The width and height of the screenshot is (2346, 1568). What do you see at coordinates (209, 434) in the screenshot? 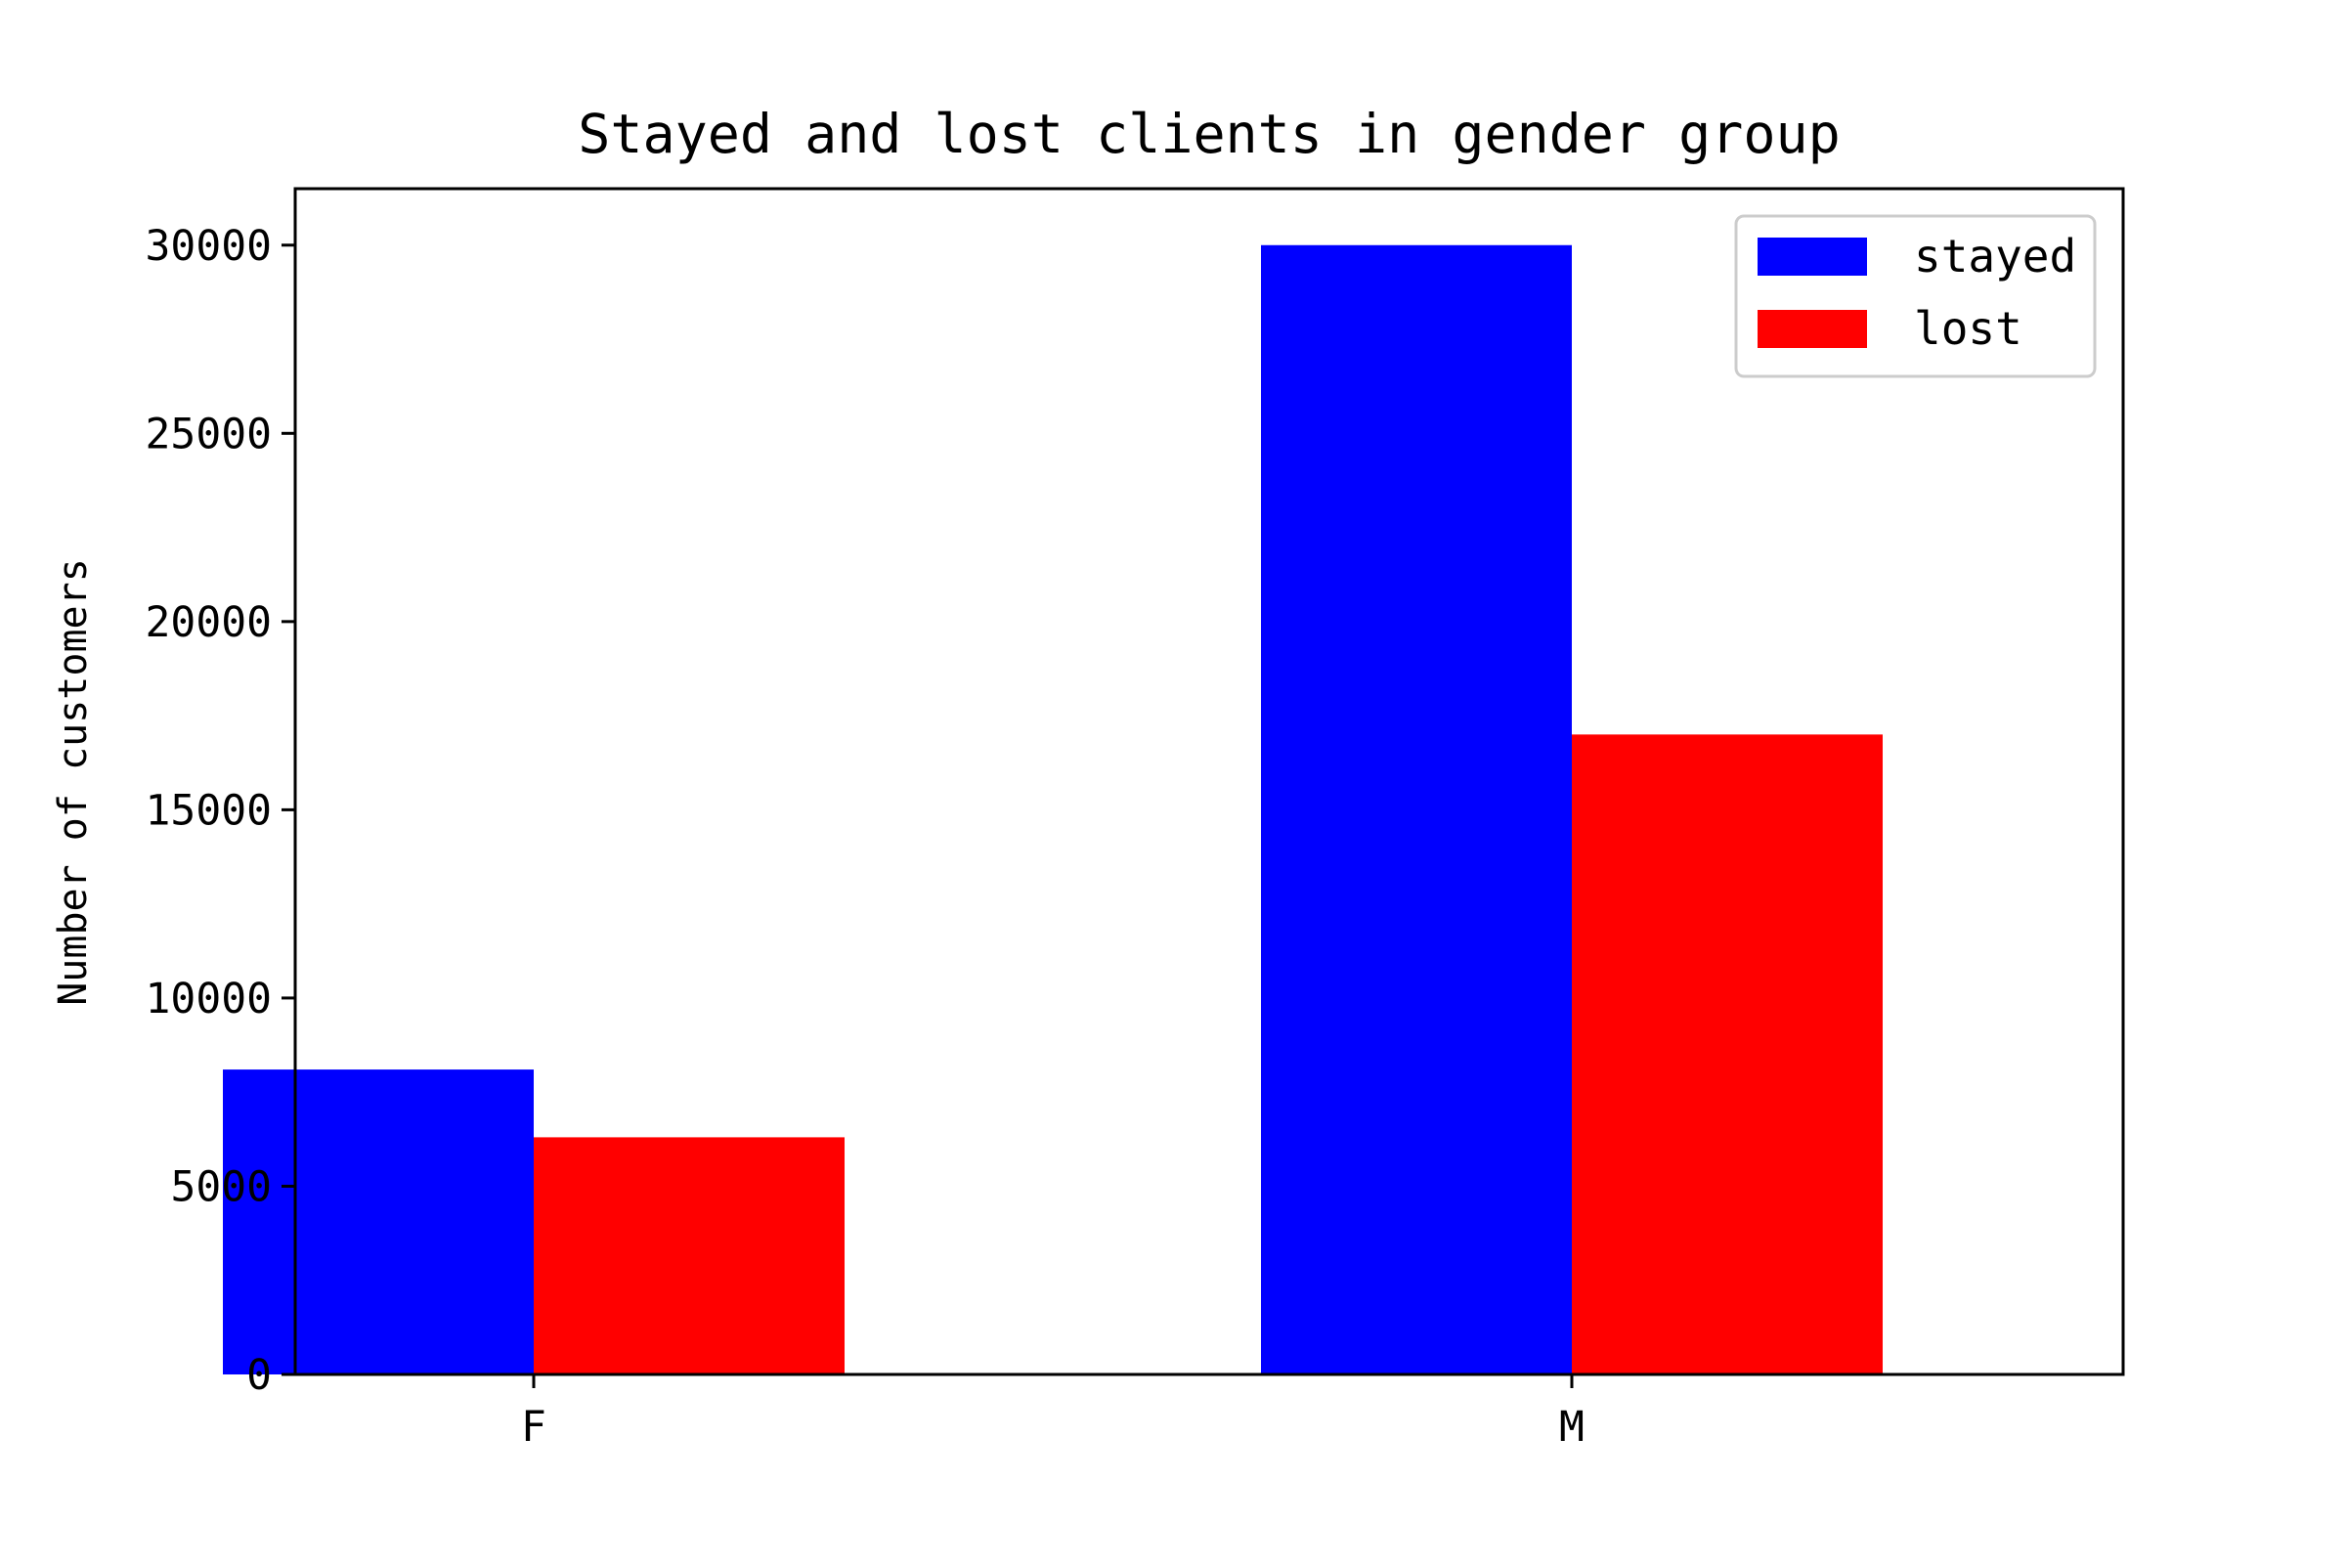
I see `y-tick-label: 25000` at bounding box center [209, 434].